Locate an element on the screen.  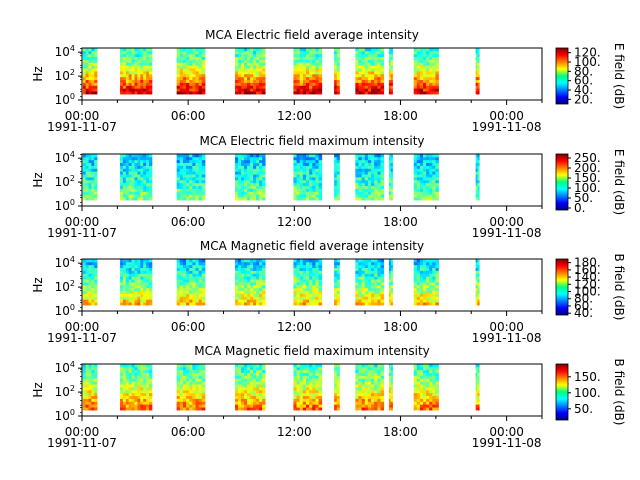
x-tick-label: 18:00 is located at coordinates (400, 116).